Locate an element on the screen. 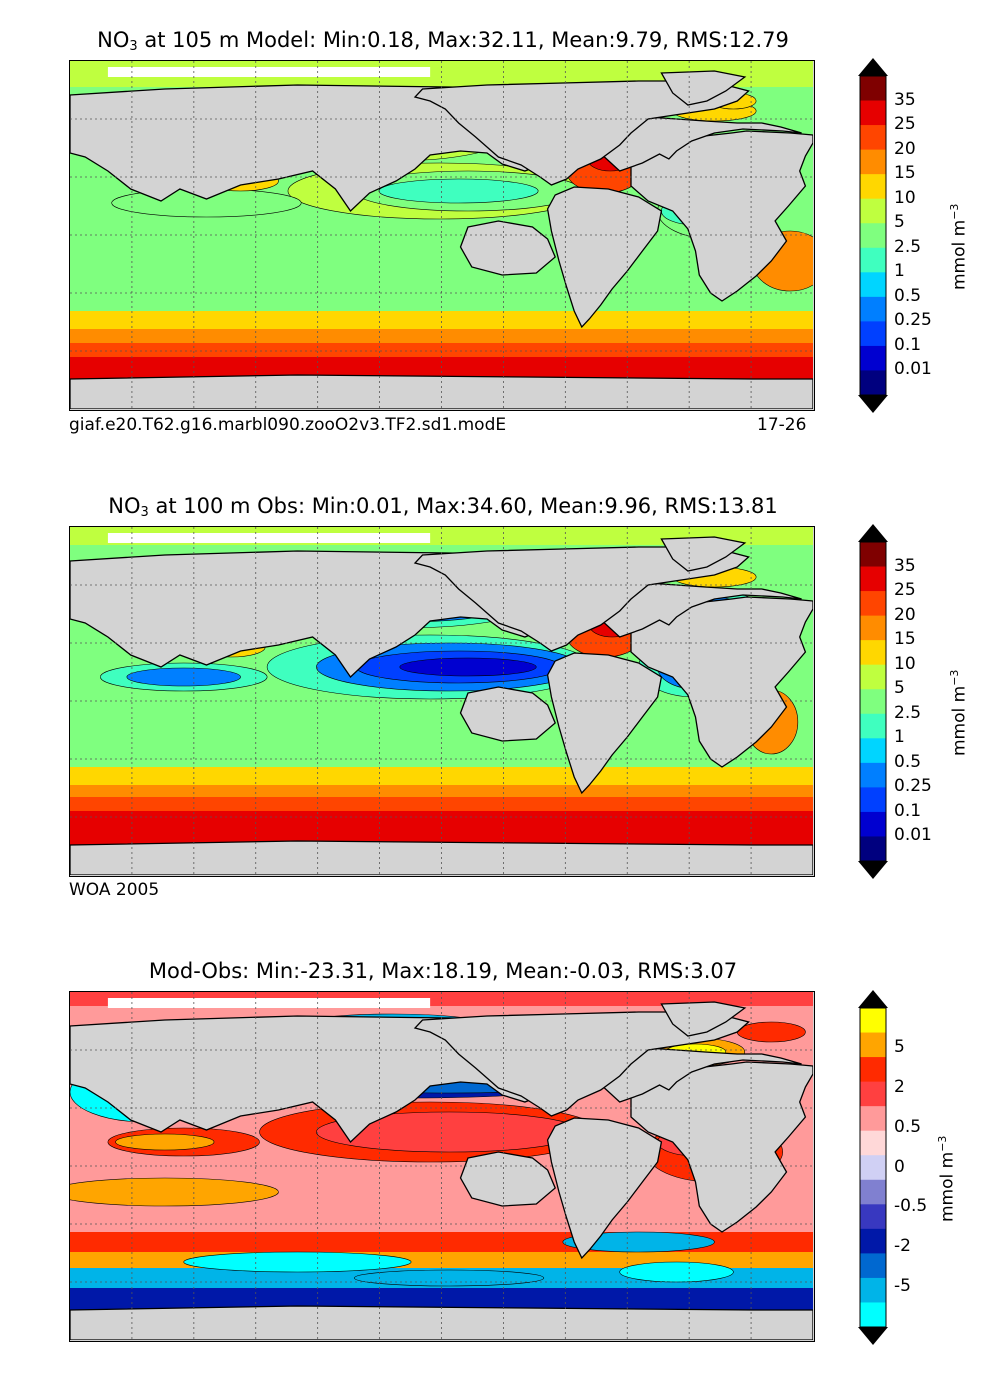 Image resolution: width=1003 pixels, height=1373 pixels. sea-ice is located at coordinates (269, 1003).